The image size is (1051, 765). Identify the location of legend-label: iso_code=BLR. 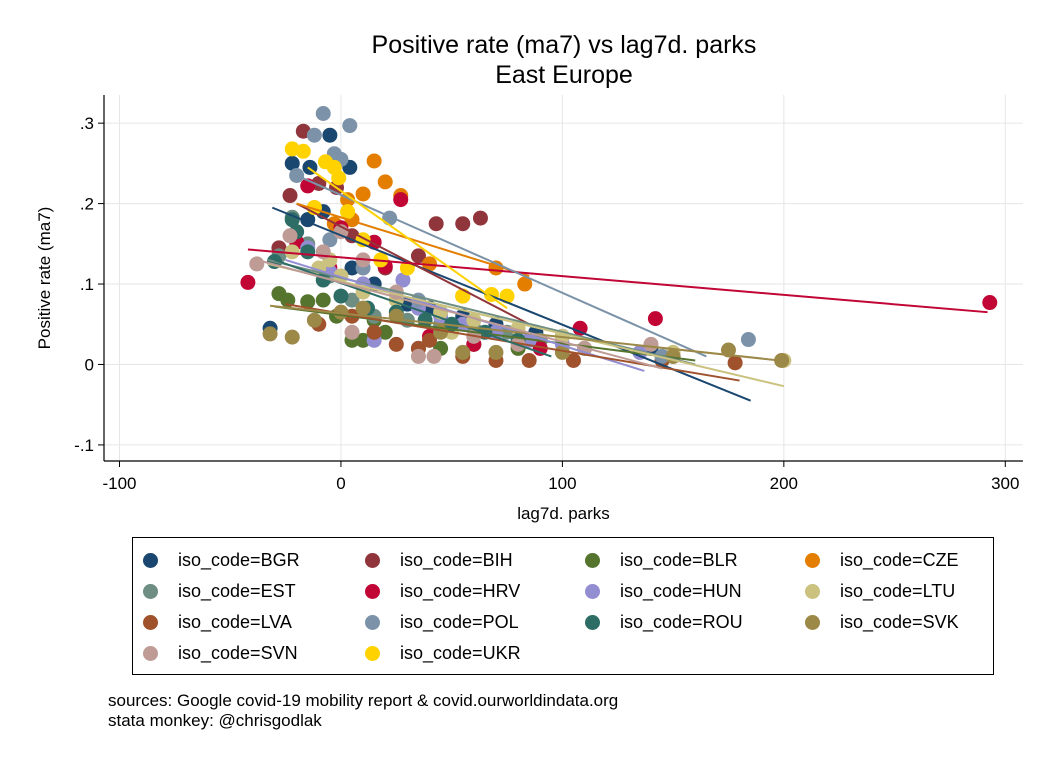
(679, 559).